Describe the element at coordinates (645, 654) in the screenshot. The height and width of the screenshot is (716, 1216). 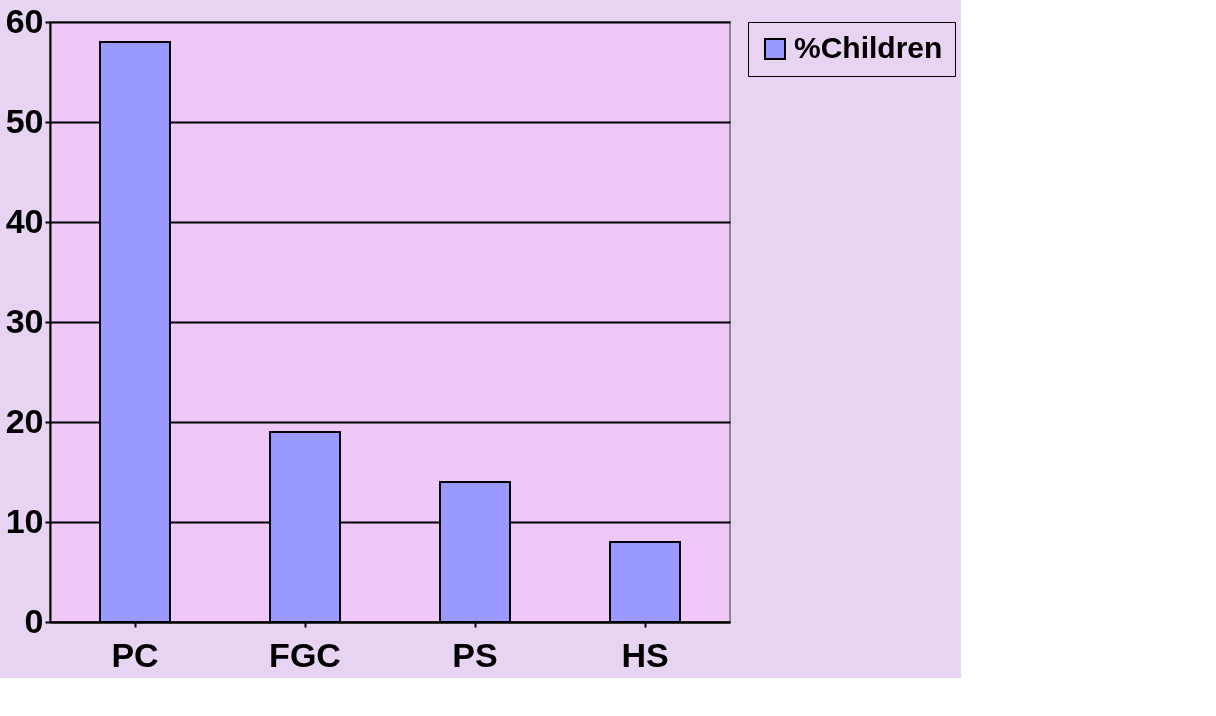
I see `x-tick-label: HS` at that location.